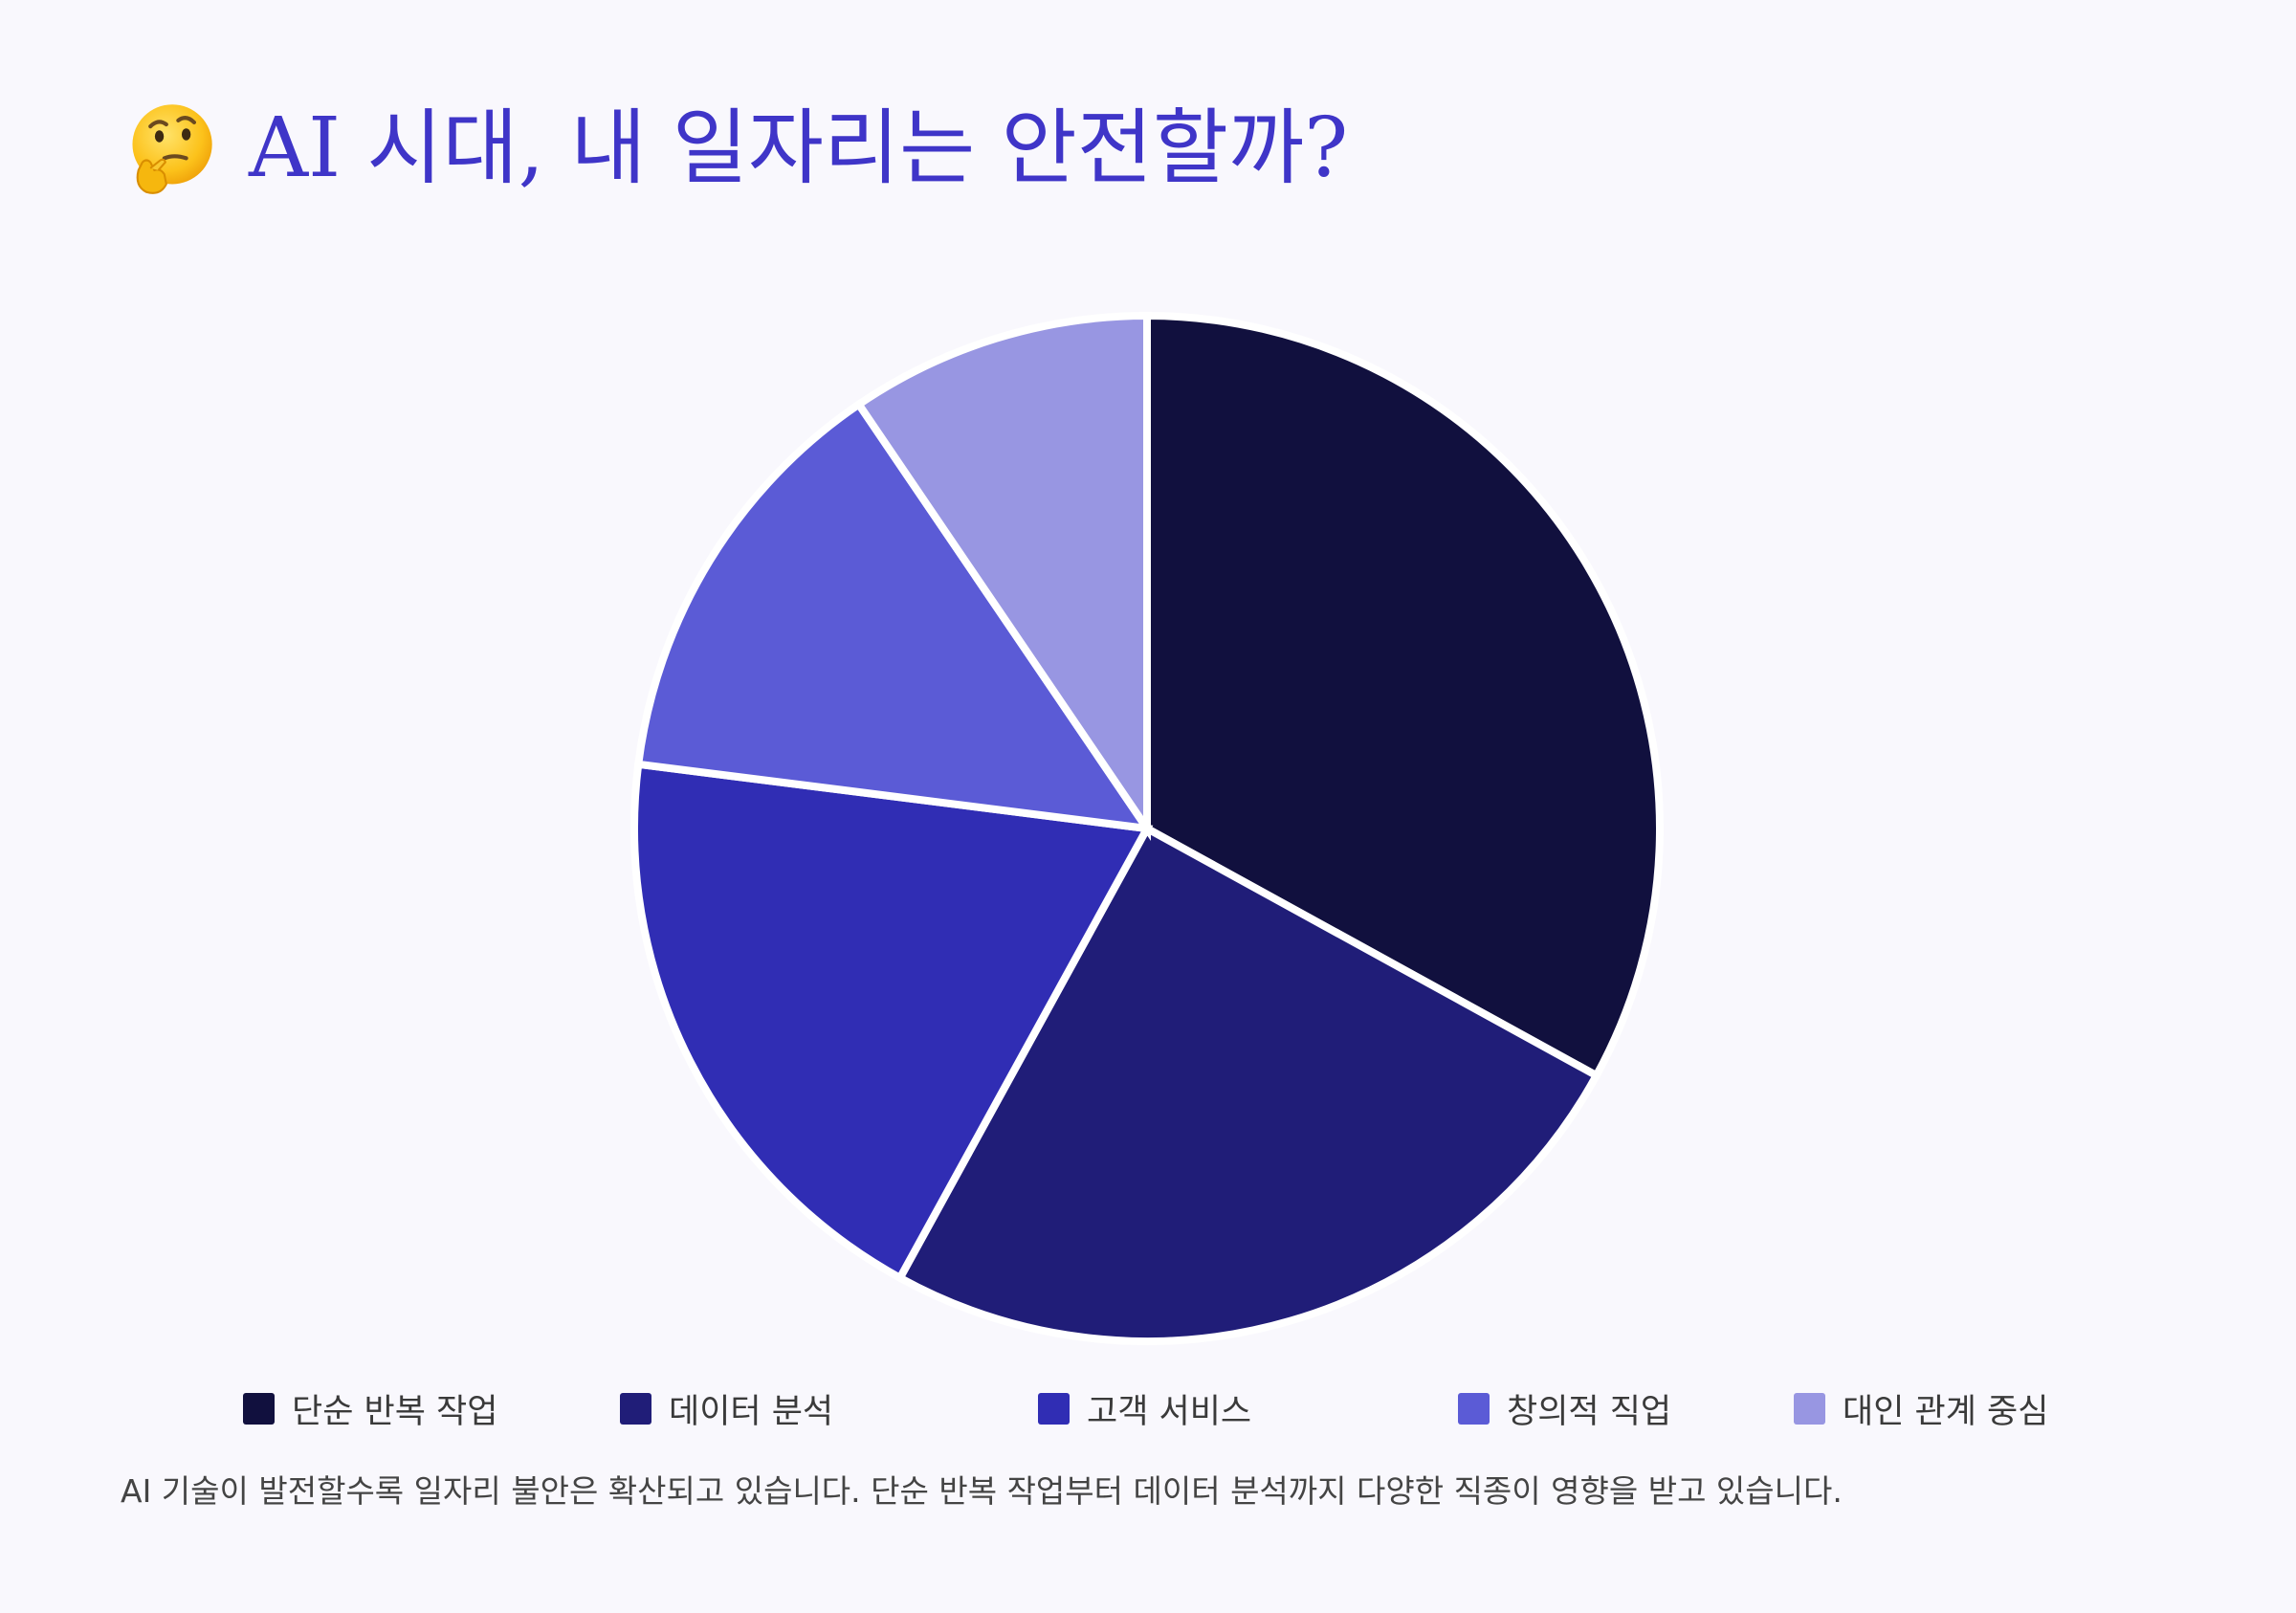 Image resolution: width=2296 pixels, height=1613 pixels. What do you see at coordinates (1170, 1411) in the screenshot?
I see `legend-label: 고객 서비스` at bounding box center [1170, 1411].